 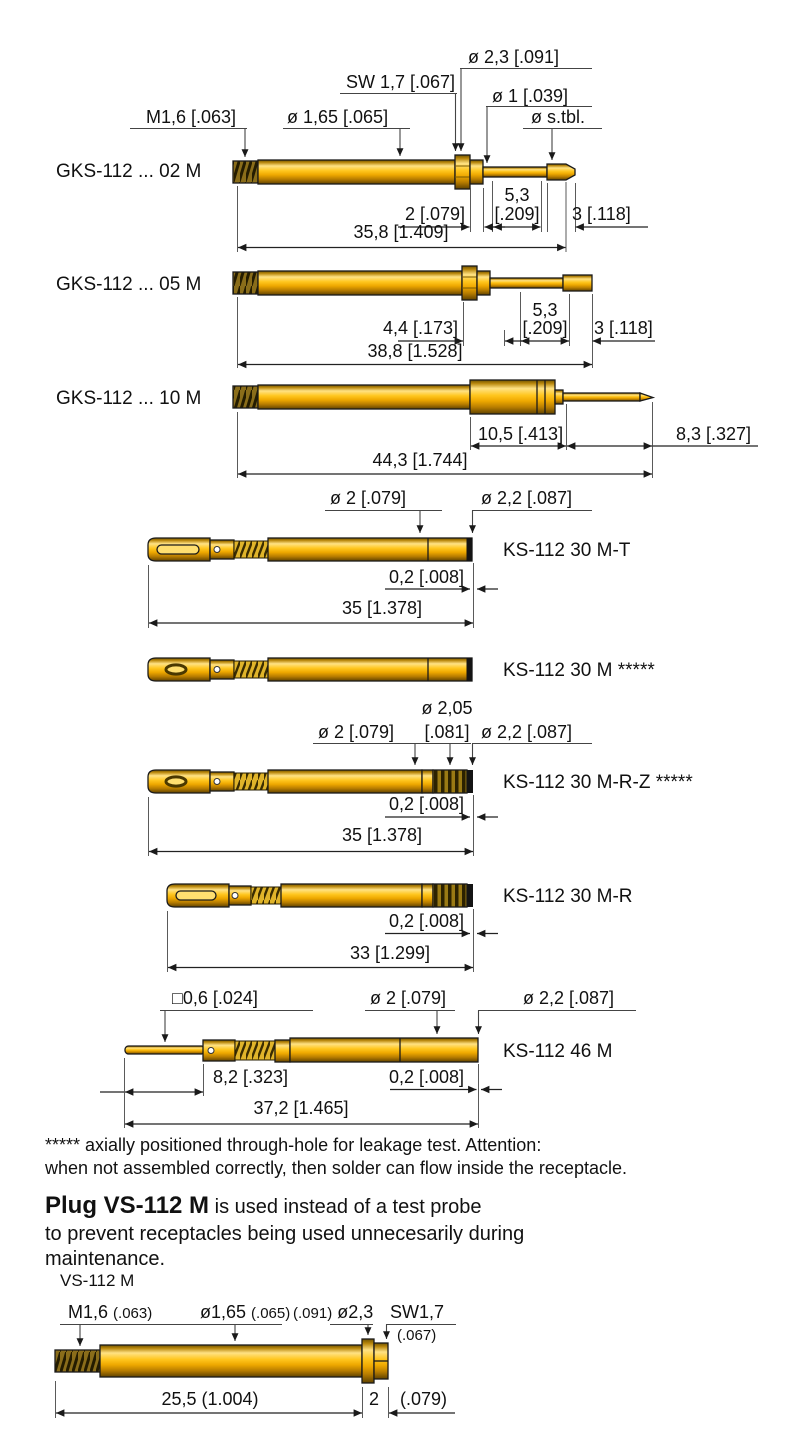 What do you see at coordinates (313, 1313) in the screenshot?
I see `vs-callout-d23-inch: (.091)` at bounding box center [313, 1313].